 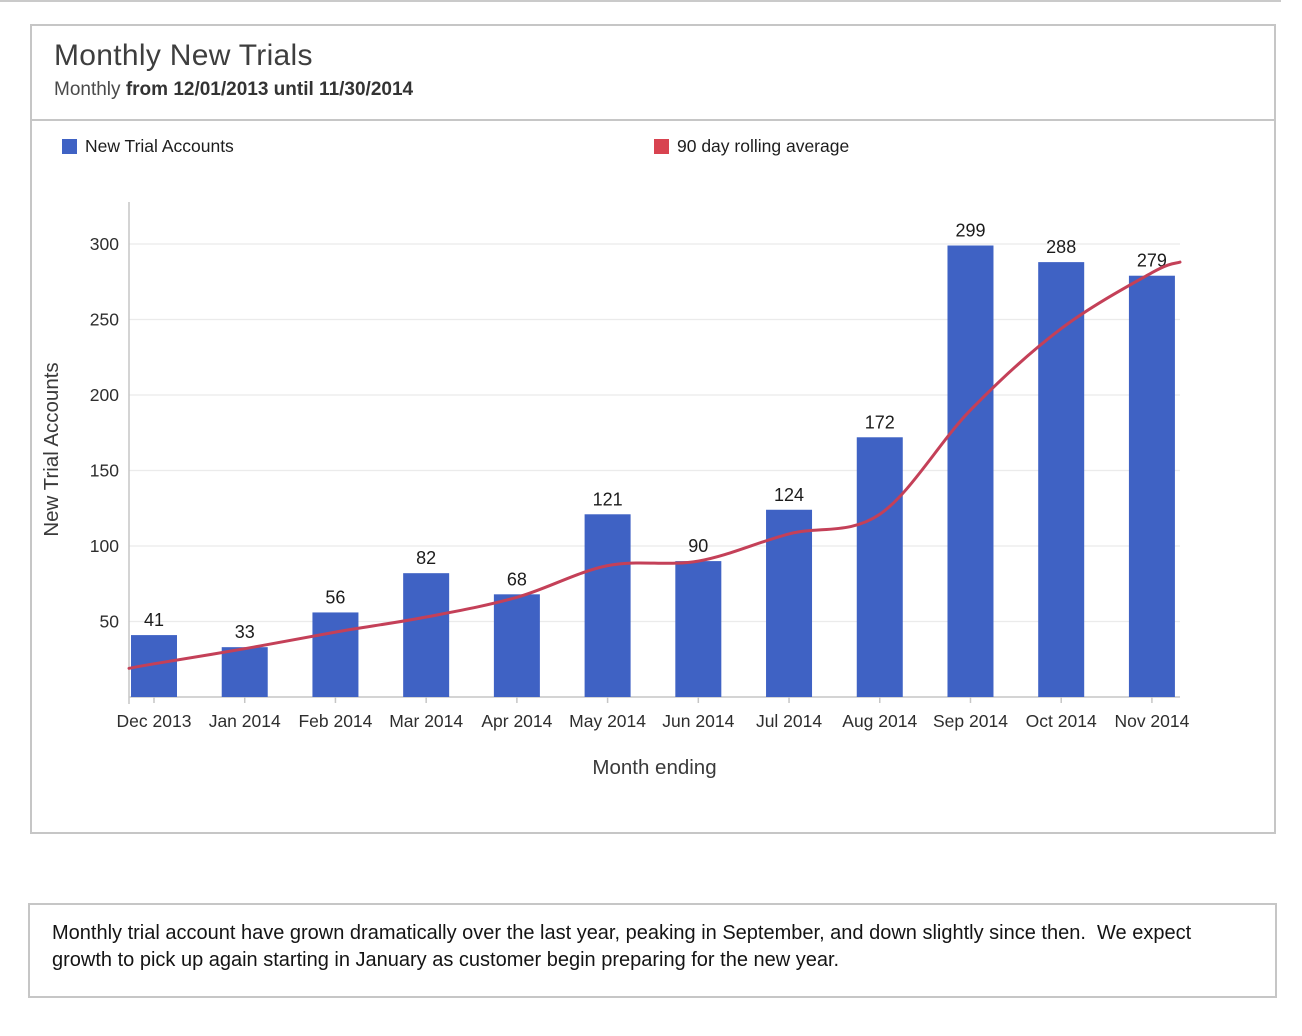 I want to click on legend-label: 90 day rolling average, so click(x=763, y=146).